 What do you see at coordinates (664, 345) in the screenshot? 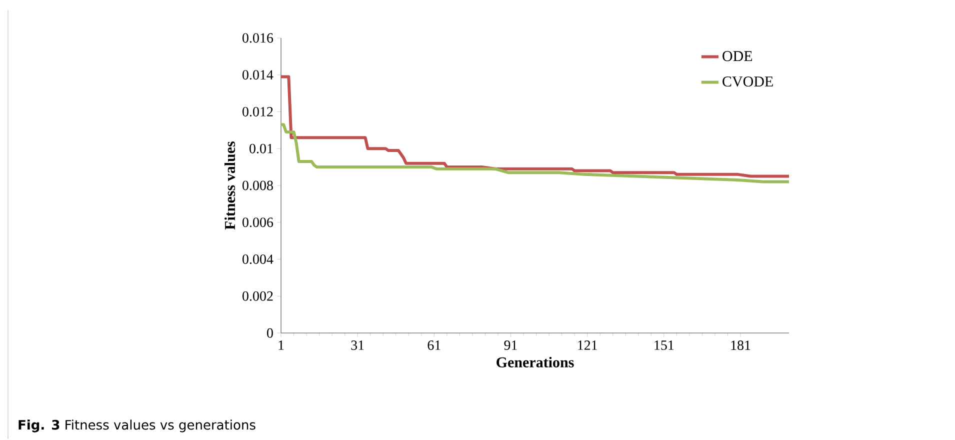
I see `x-tick-label: 151` at bounding box center [664, 345].